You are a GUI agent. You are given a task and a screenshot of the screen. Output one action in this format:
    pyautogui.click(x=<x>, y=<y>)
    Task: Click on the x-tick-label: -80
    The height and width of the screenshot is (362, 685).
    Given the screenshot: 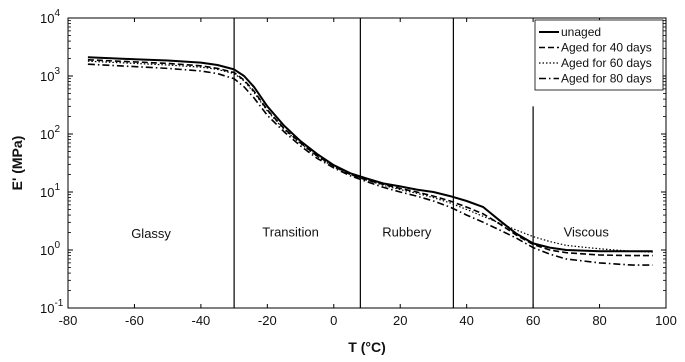 What is the action you would take?
    pyautogui.click(x=68, y=320)
    